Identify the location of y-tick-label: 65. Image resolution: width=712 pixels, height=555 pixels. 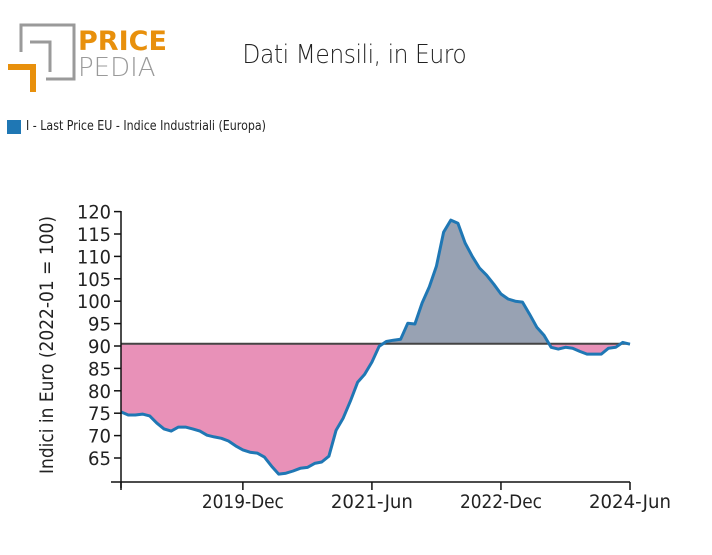
(99, 459).